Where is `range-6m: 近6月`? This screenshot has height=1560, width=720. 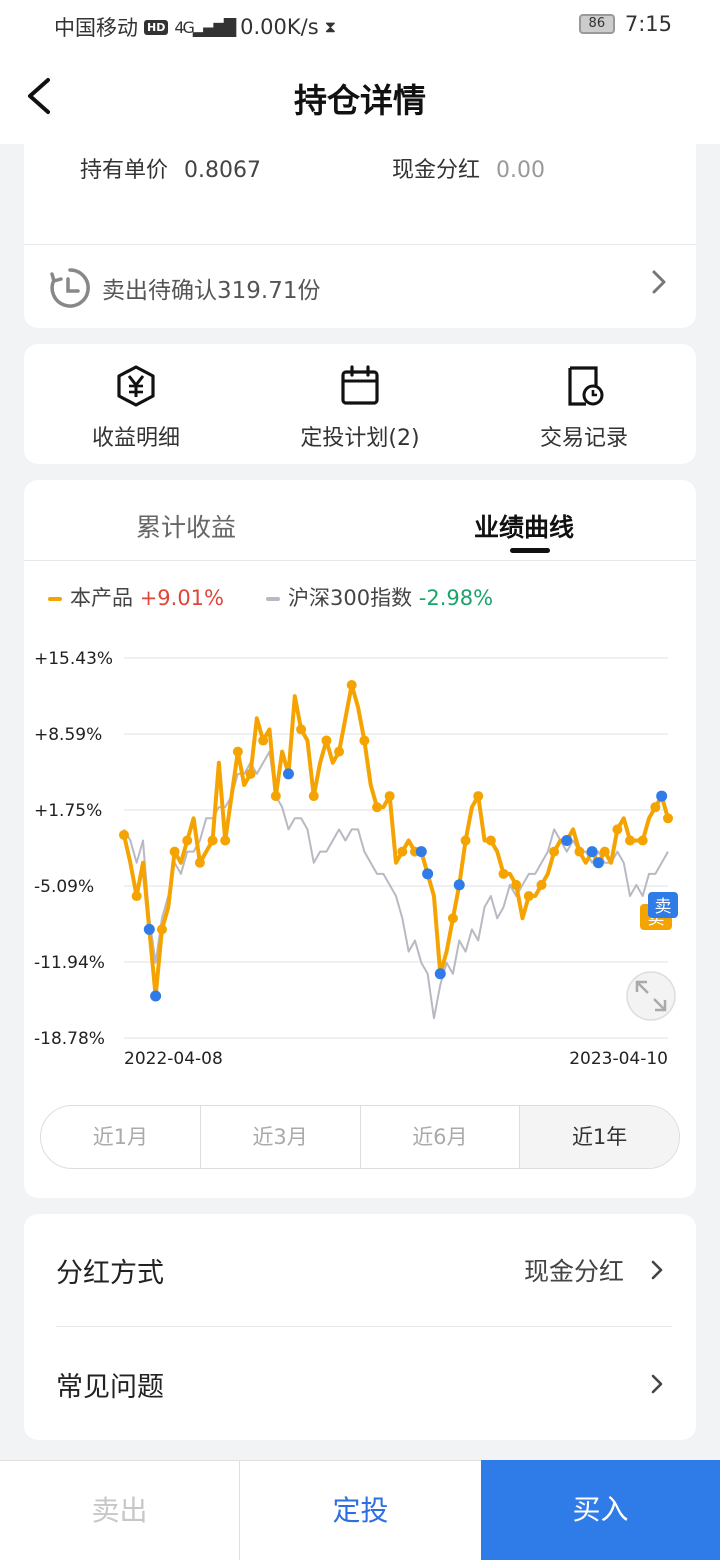
range-6m: 近6月 is located at coordinates (441, 1137).